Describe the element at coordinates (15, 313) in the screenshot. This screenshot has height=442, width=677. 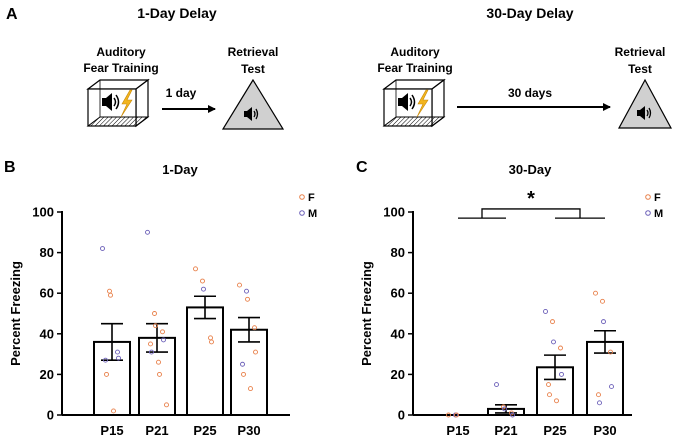
I see `chart-b-y-axis-label: Percent Freezing` at that location.